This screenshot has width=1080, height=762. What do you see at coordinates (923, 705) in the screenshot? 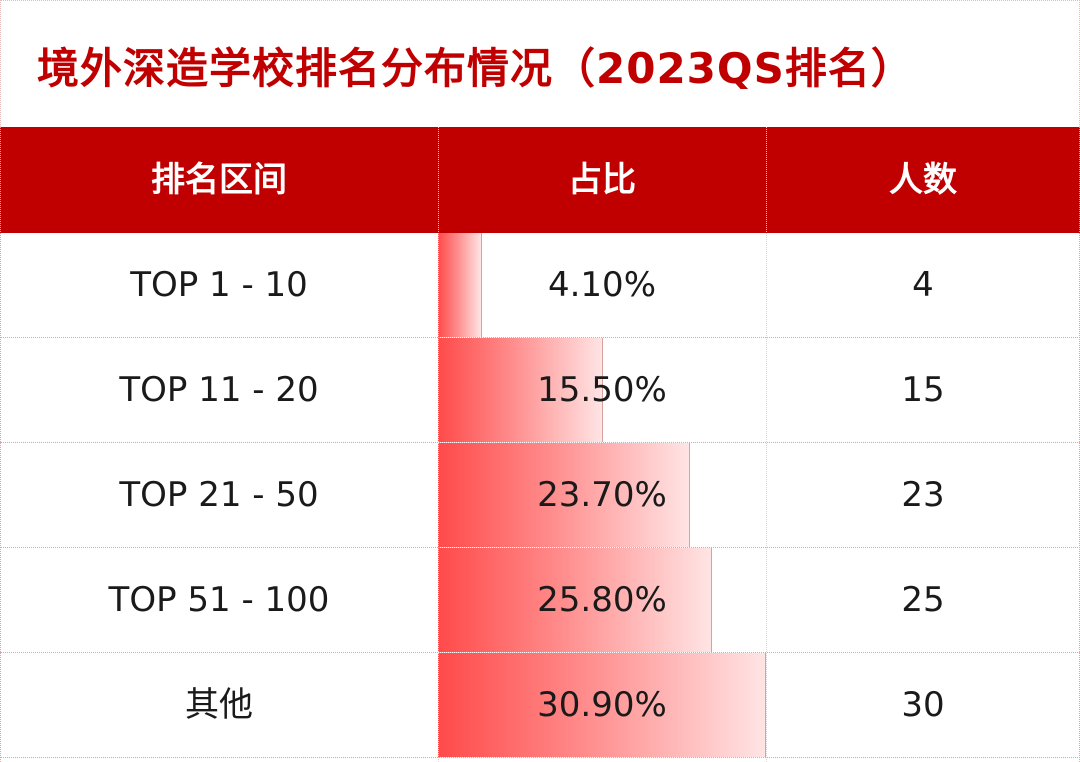
I see `count-cell: 30` at bounding box center [923, 705].